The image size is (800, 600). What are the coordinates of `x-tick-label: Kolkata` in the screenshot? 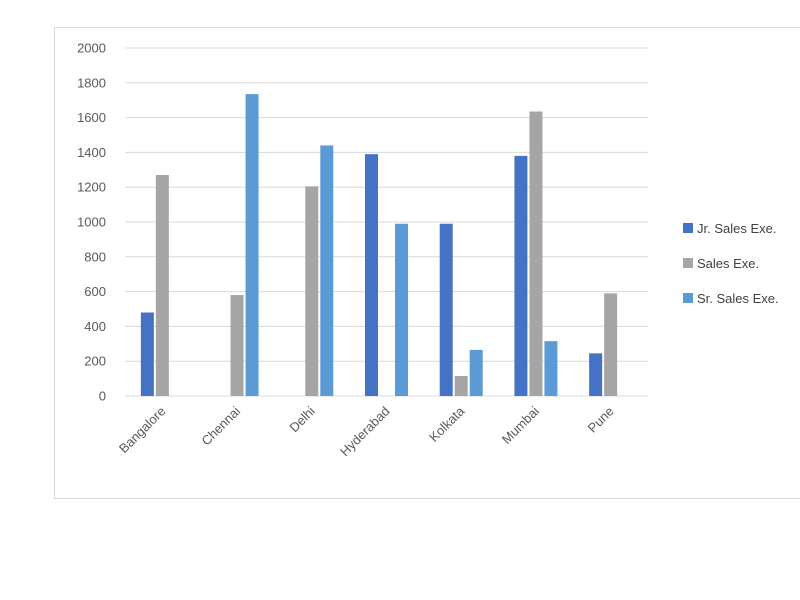 It's located at (447, 424).